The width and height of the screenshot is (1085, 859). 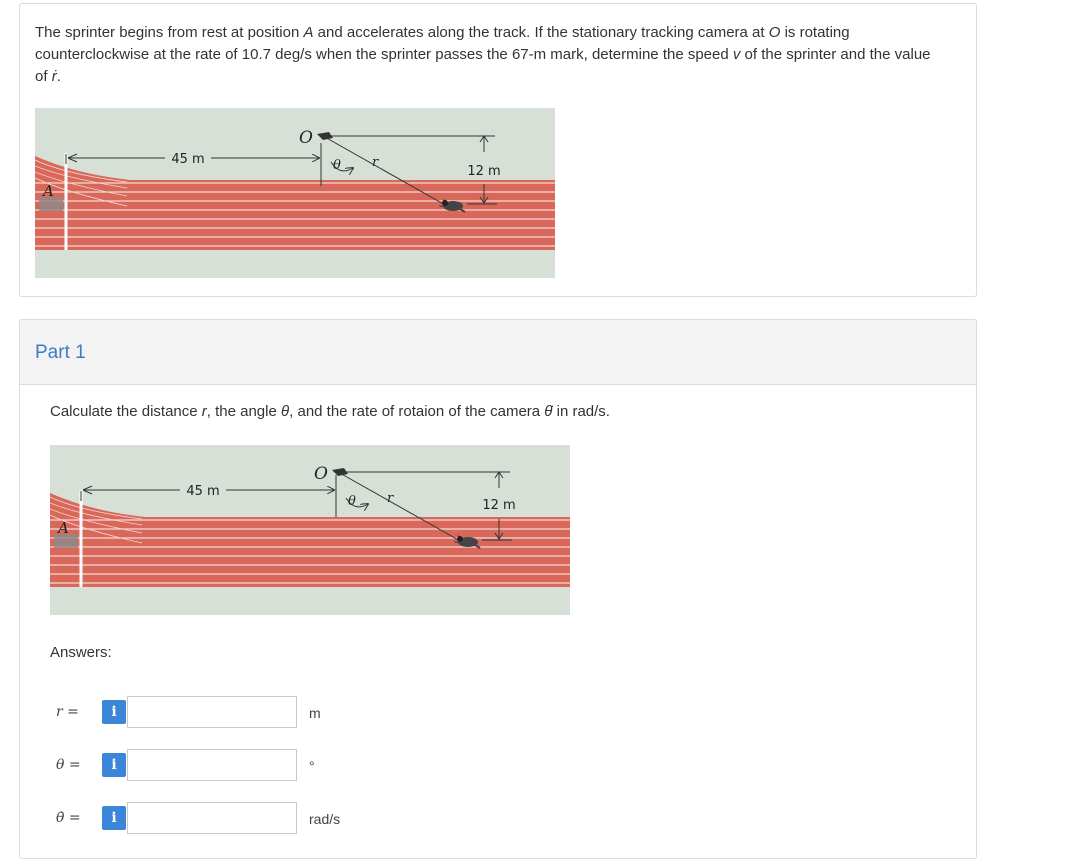 I want to click on answer-input-theta, so click(x=212, y=765).